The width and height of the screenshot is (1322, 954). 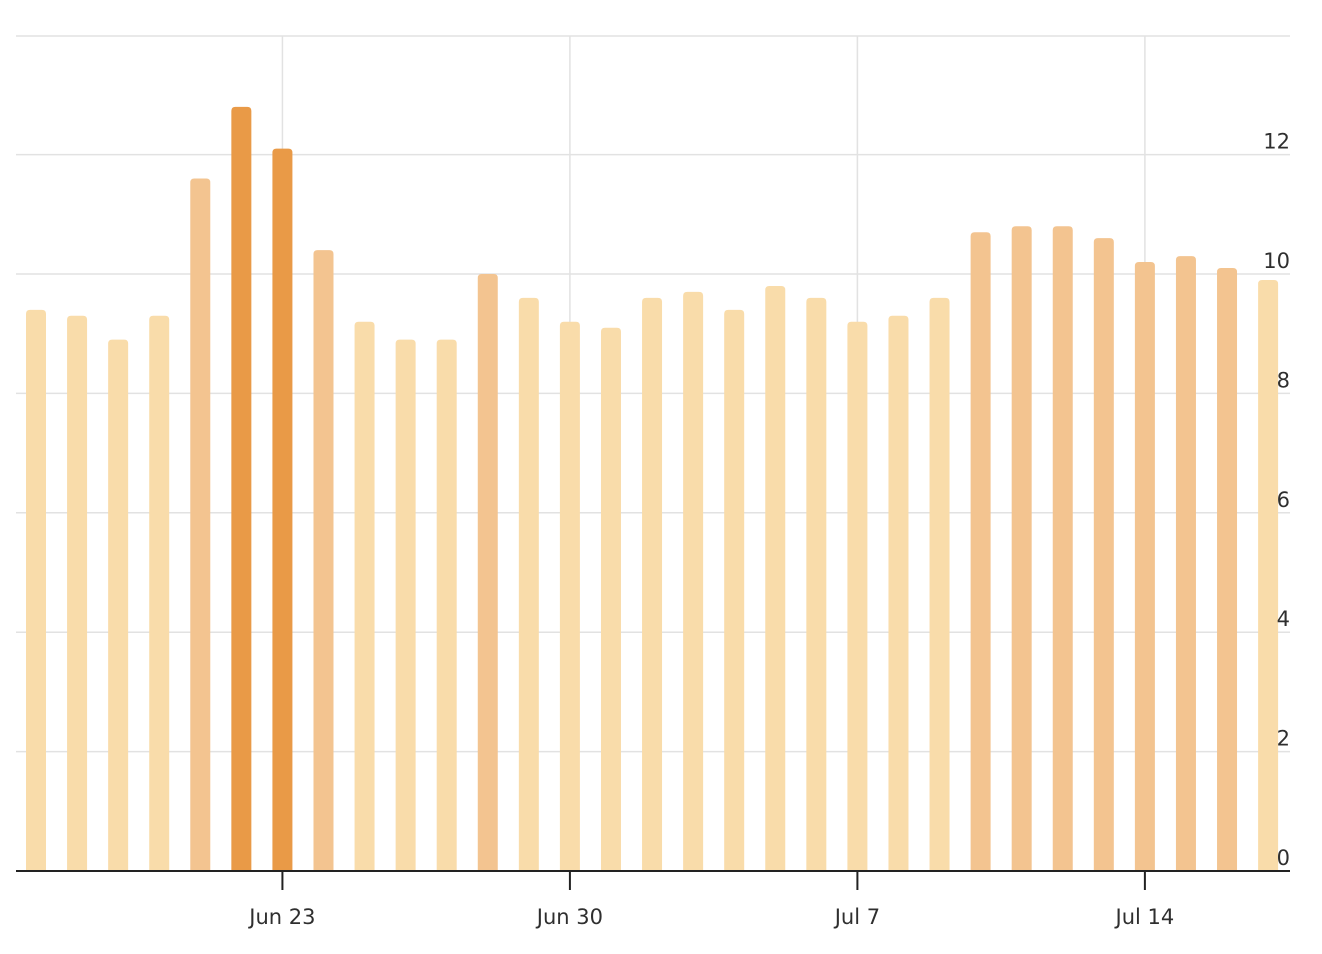 What do you see at coordinates (1283, 380) in the screenshot?
I see `y-tick-label: 8` at bounding box center [1283, 380].